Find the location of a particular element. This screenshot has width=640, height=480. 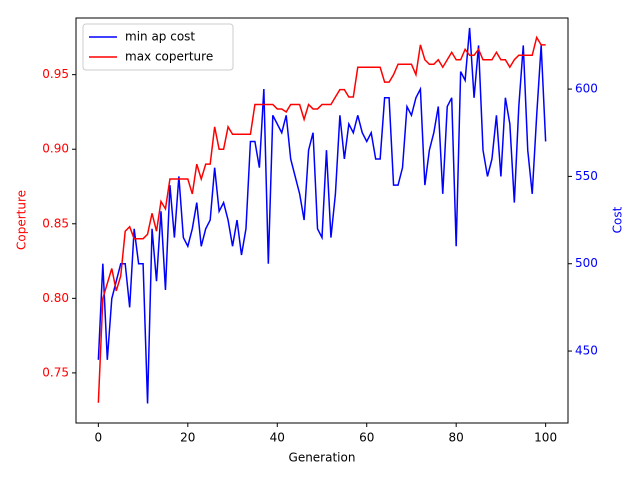

legend-label: min ap cost is located at coordinates (160, 37).